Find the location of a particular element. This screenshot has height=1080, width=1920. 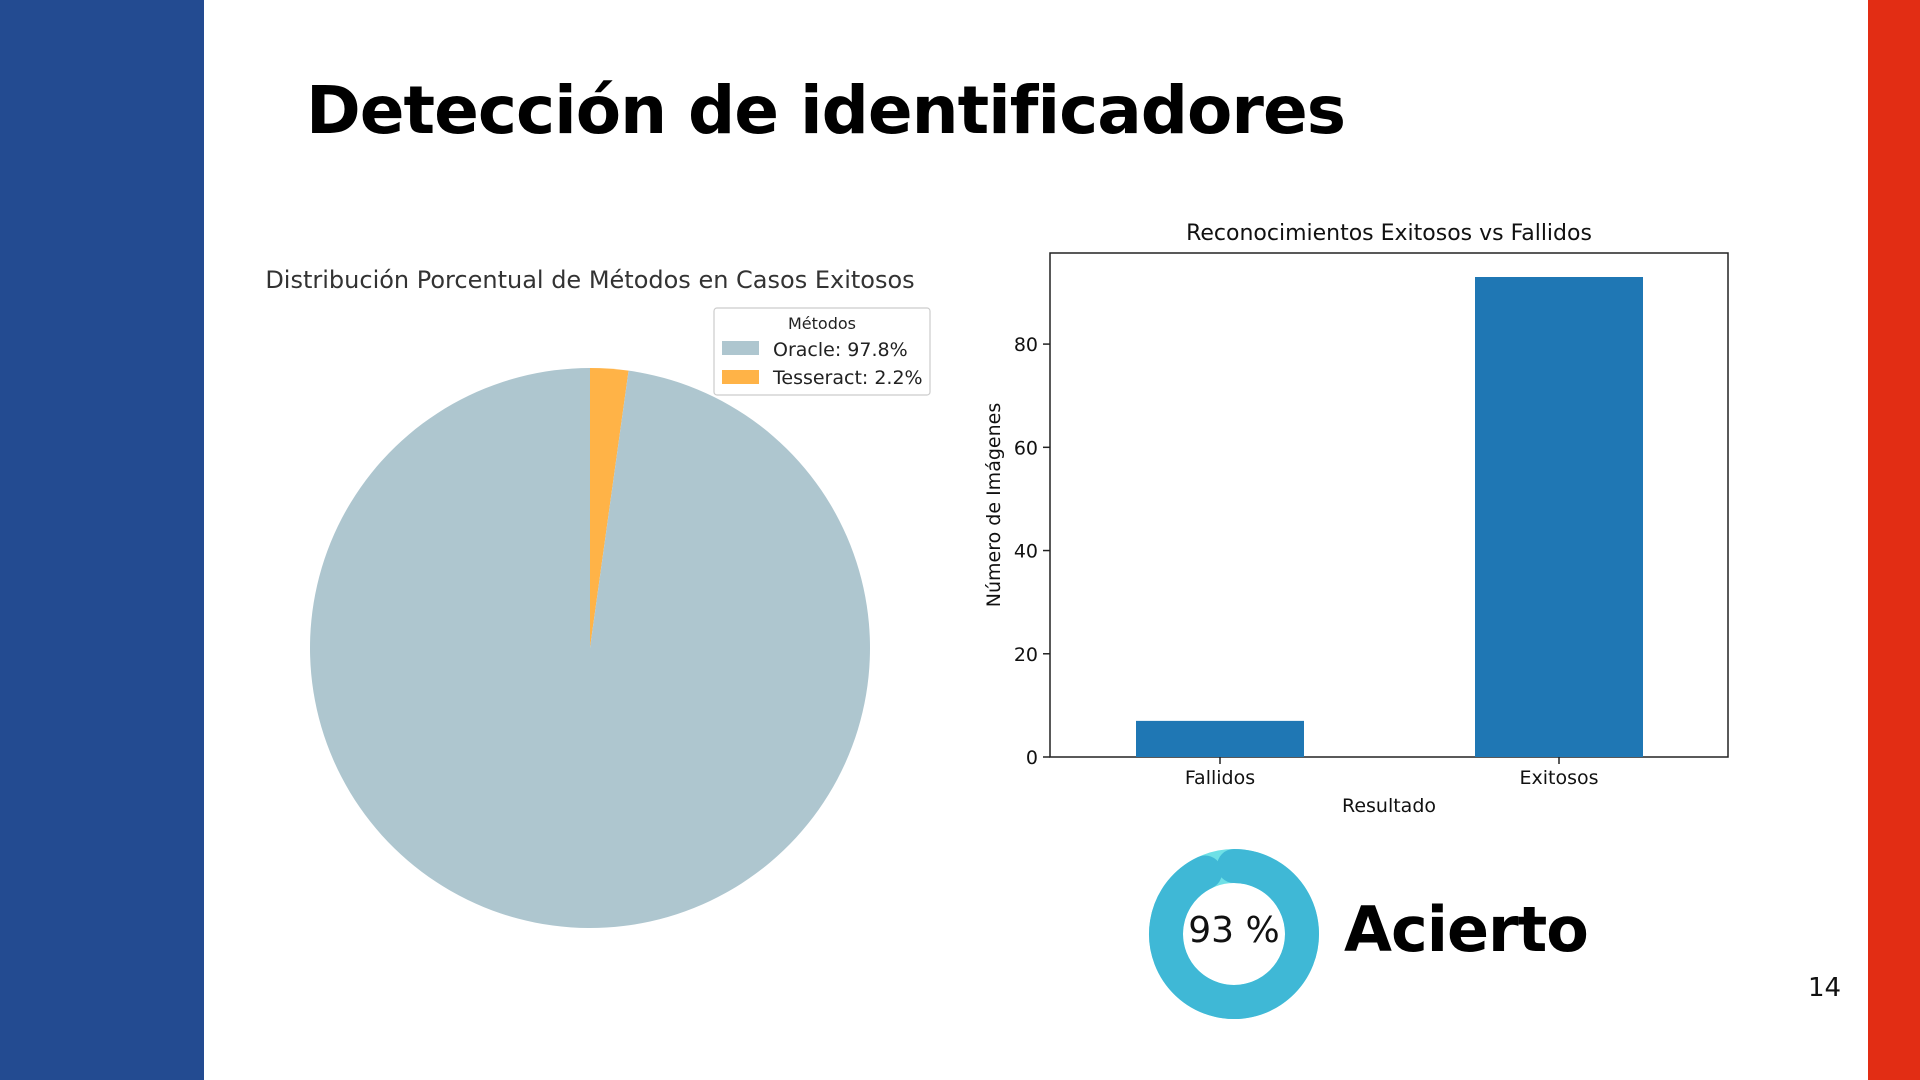

pie-slice-tesseract is located at coordinates (609, 508).